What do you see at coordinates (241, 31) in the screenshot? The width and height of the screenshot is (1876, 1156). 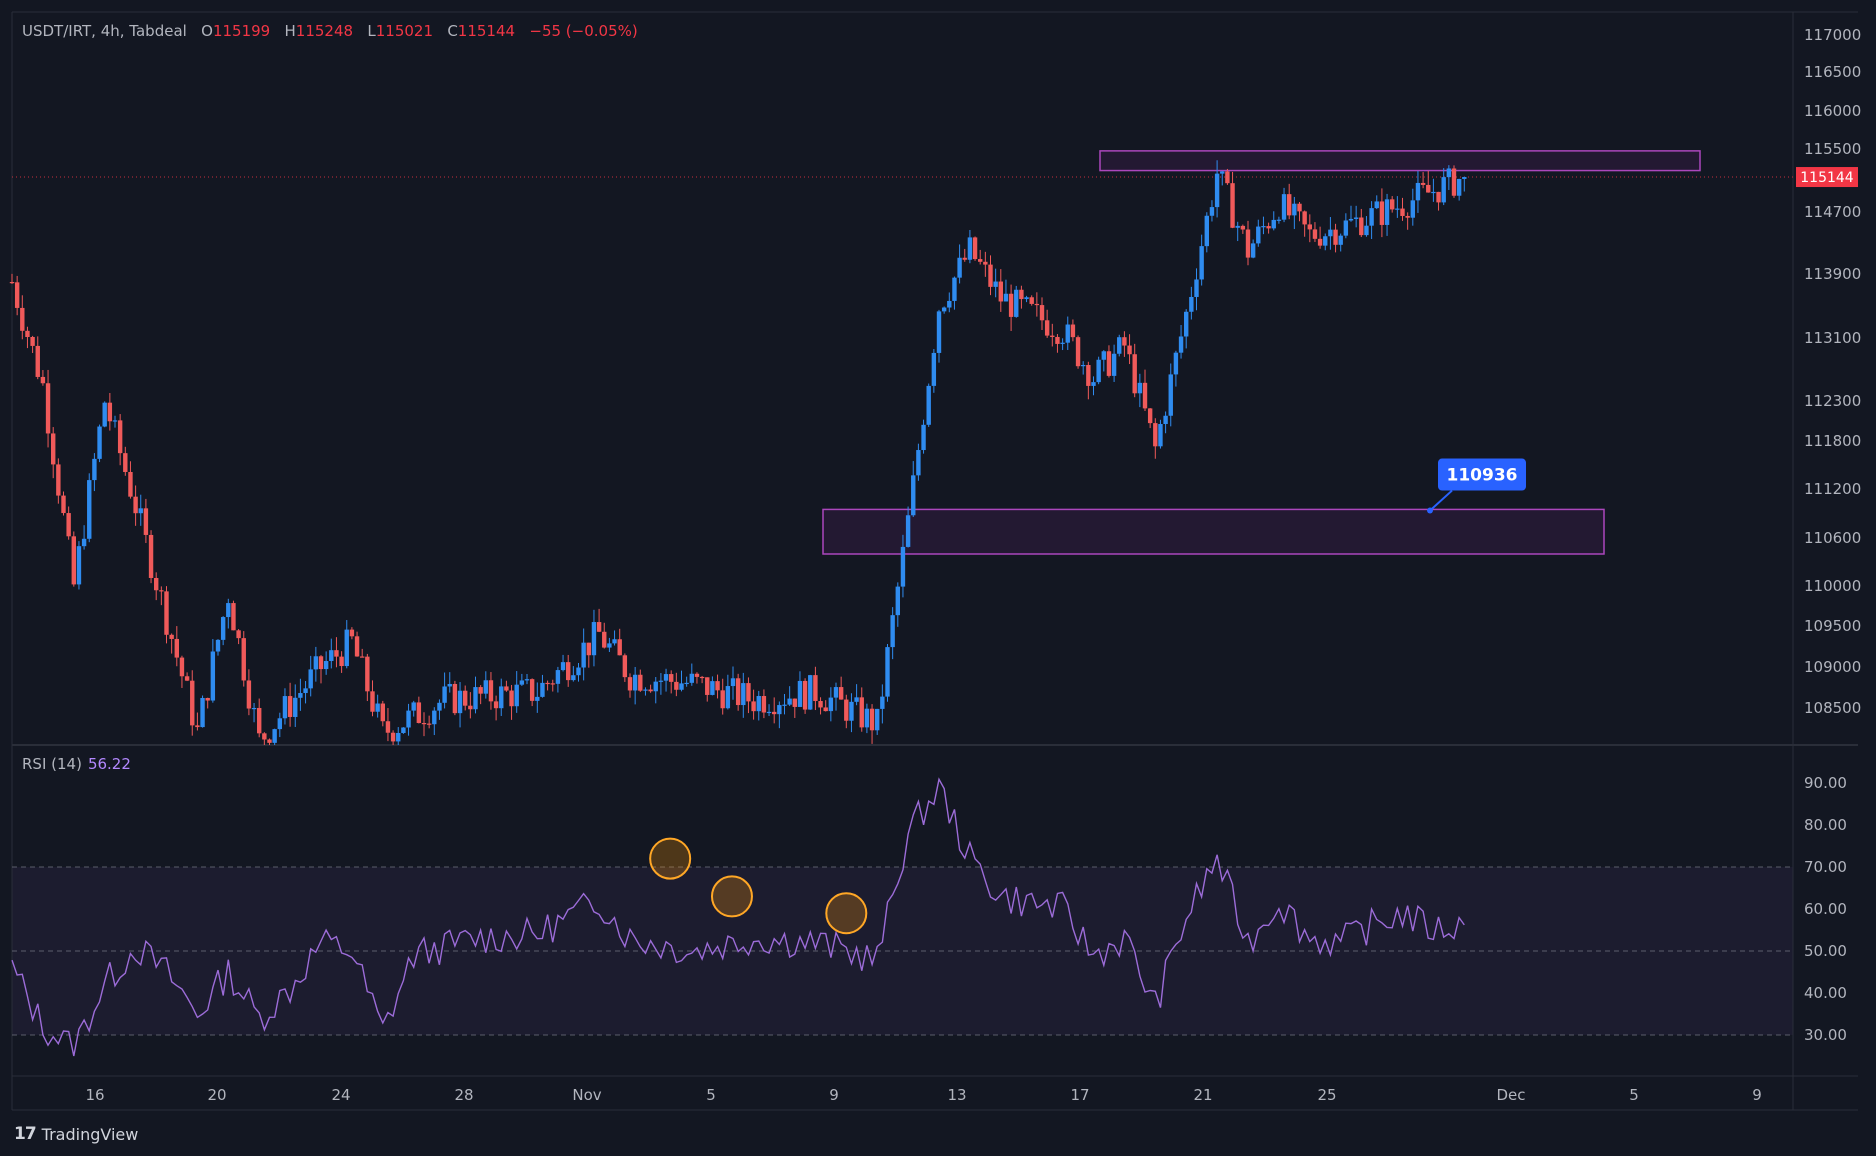 I see `open-value: 115199` at bounding box center [241, 31].